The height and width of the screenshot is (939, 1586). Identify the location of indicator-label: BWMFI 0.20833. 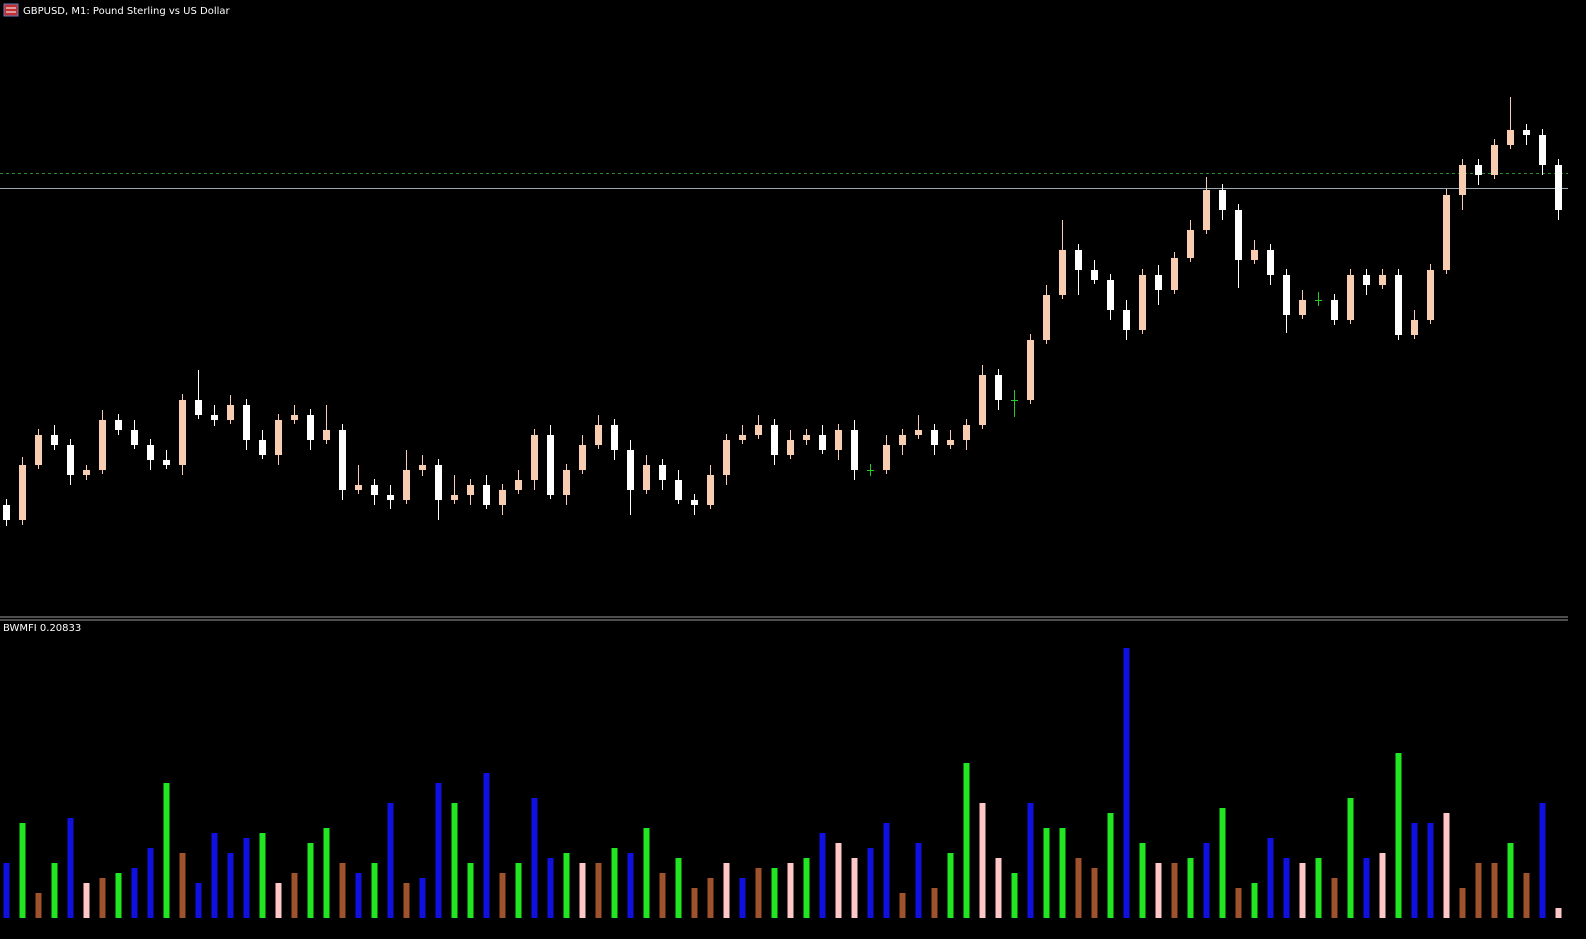
(42, 628).